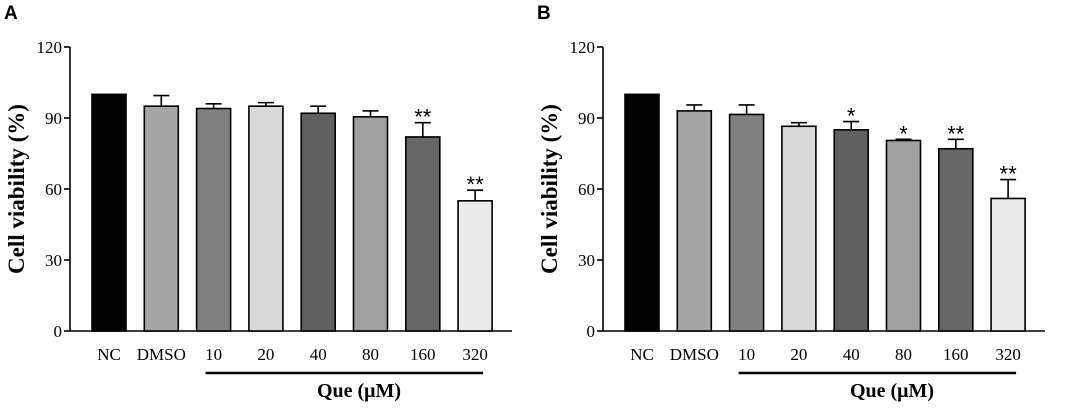  I want to click on significance-marks-a: ** **, so click(449, 151).